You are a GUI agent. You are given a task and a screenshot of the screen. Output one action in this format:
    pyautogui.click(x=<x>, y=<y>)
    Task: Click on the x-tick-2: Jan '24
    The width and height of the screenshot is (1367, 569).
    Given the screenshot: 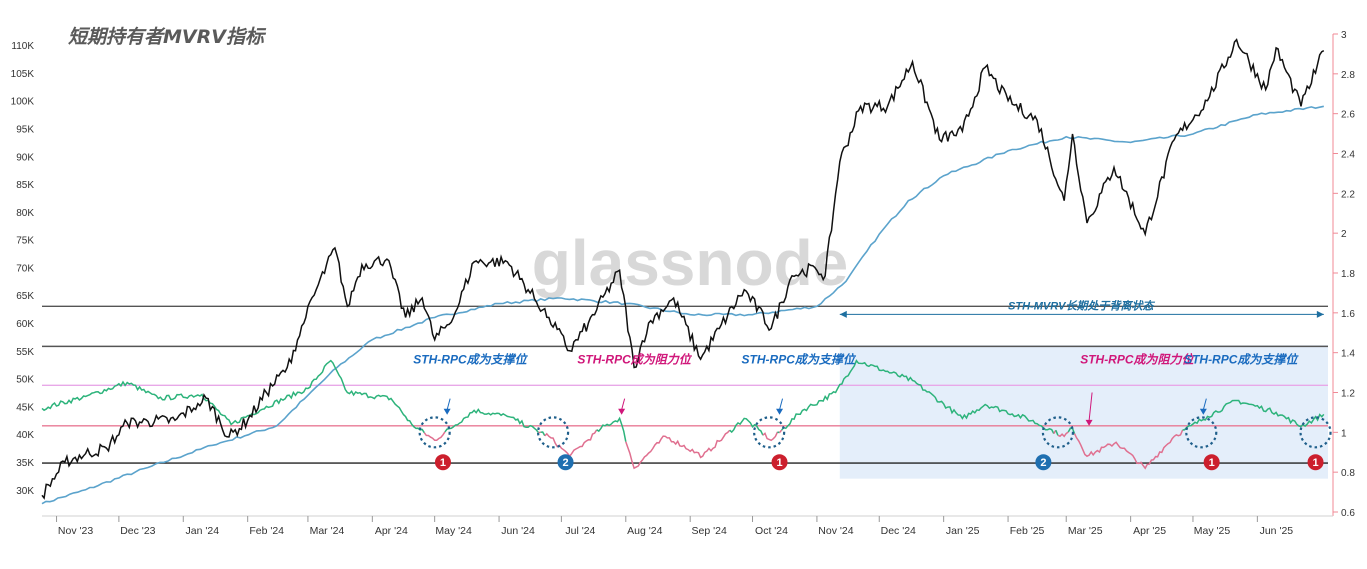 What is the action you would take?
    pyautogui.click(x=203, y=531)
    